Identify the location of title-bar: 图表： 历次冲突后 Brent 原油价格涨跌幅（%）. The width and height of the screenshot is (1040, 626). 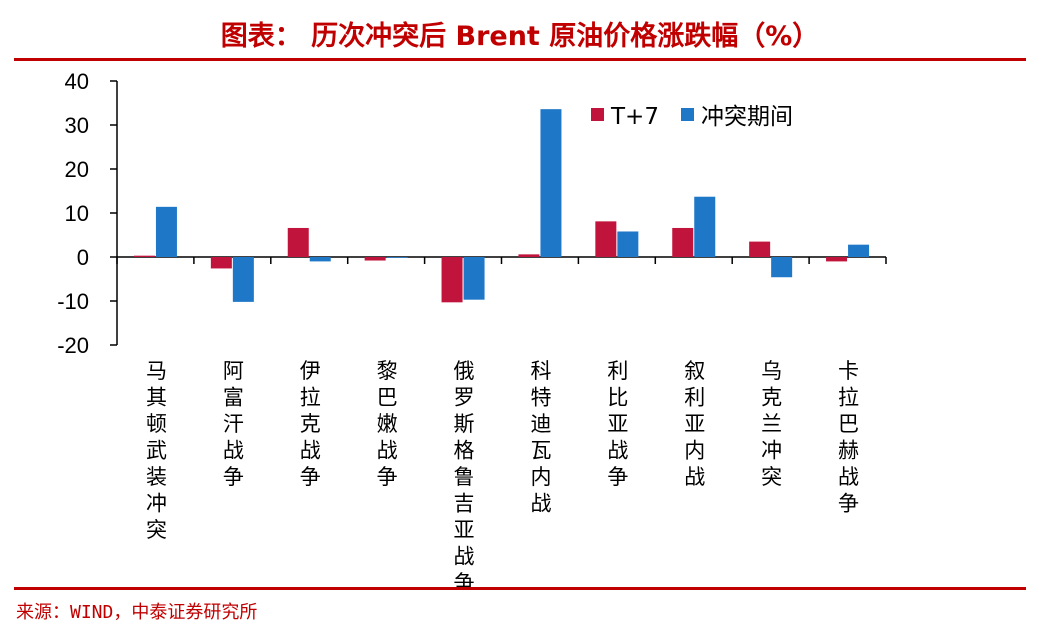
(520, 31).